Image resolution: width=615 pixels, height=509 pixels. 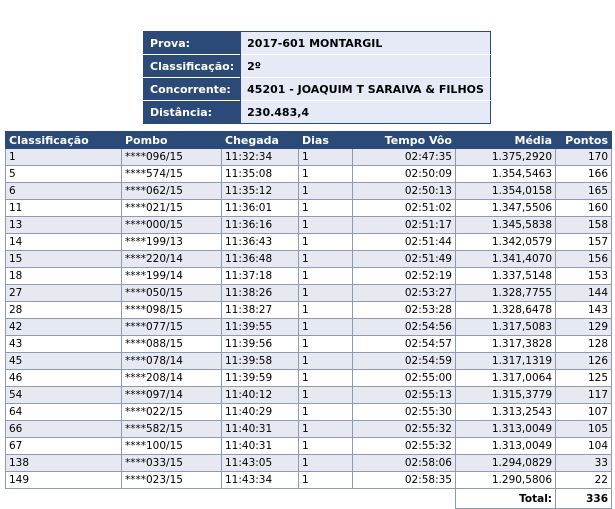 I want to click on cell-pombo: ****021/15, so click(x=171, y=208).